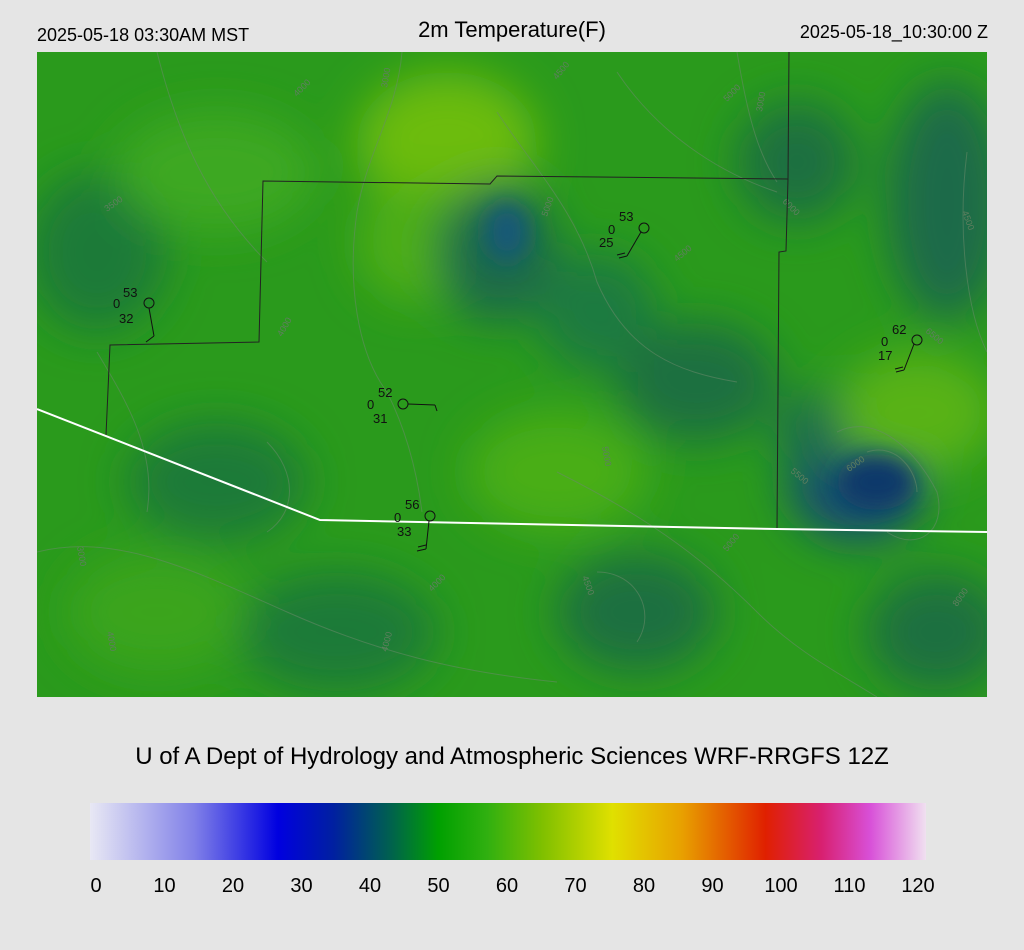 Image resolution: width=1024 pixels, height=950 pixels. I want to click on station-plot-west: 53 0 32, so click(134, 314).